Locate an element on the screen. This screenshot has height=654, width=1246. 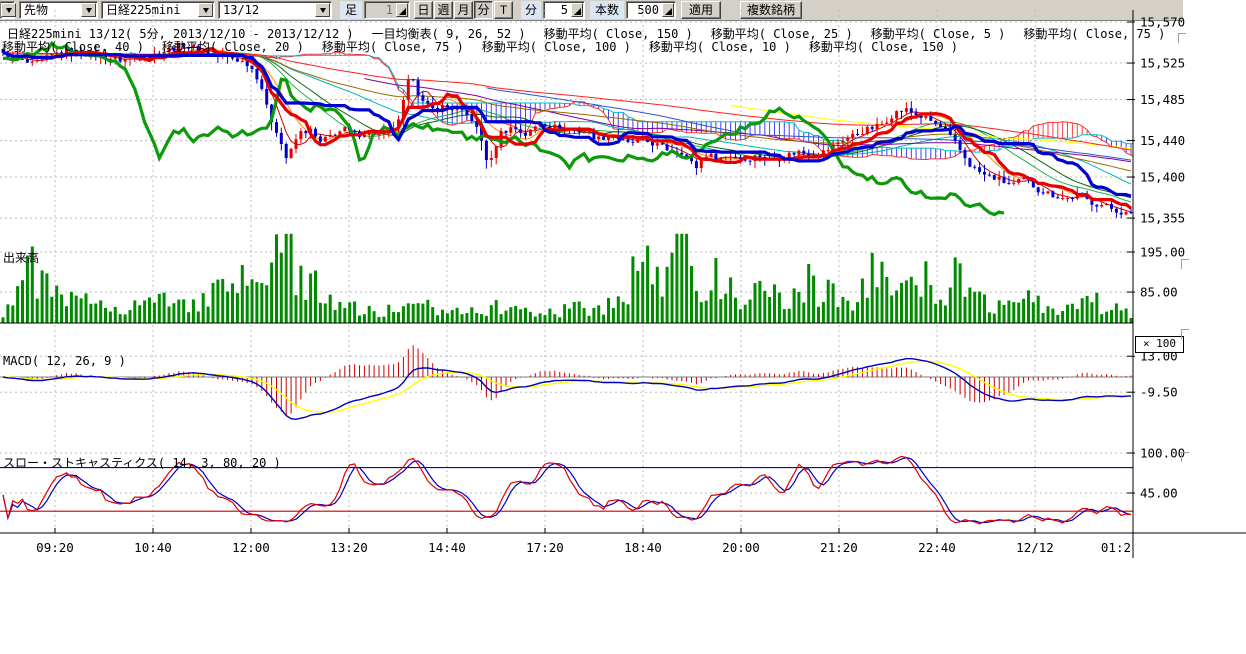
bar-count-label: 本数 is located at coordinates (607, 10).